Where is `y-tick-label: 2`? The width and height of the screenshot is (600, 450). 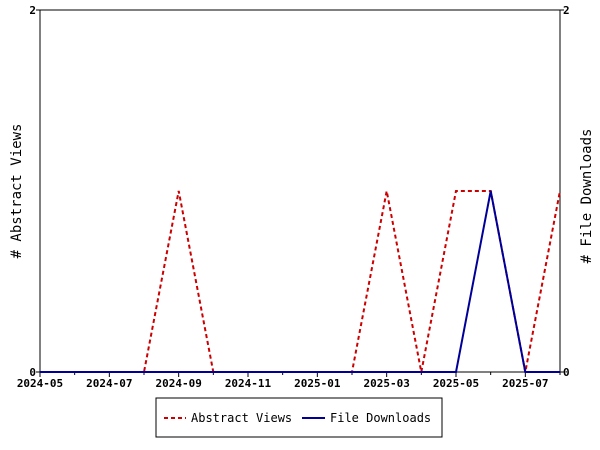
y-tick-label: 2 is located at coordinates (32, 10).